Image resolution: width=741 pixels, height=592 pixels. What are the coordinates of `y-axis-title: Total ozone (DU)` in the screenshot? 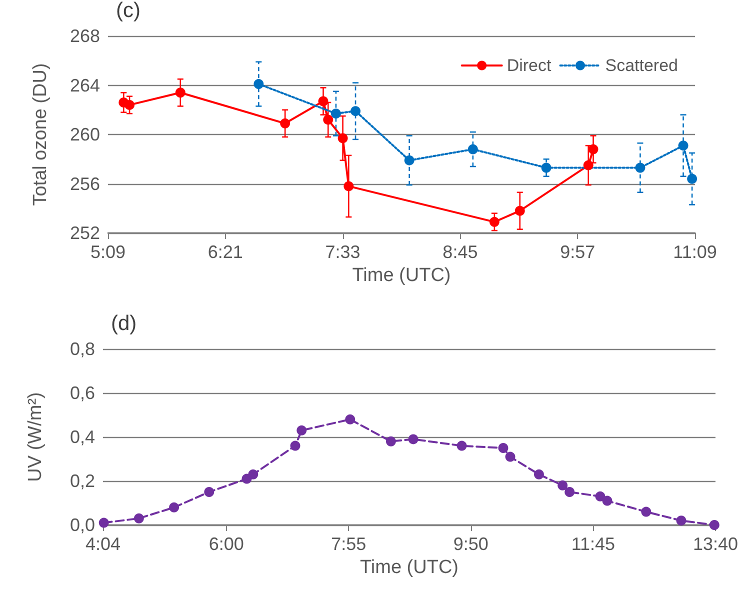 It's located at (40, 134).